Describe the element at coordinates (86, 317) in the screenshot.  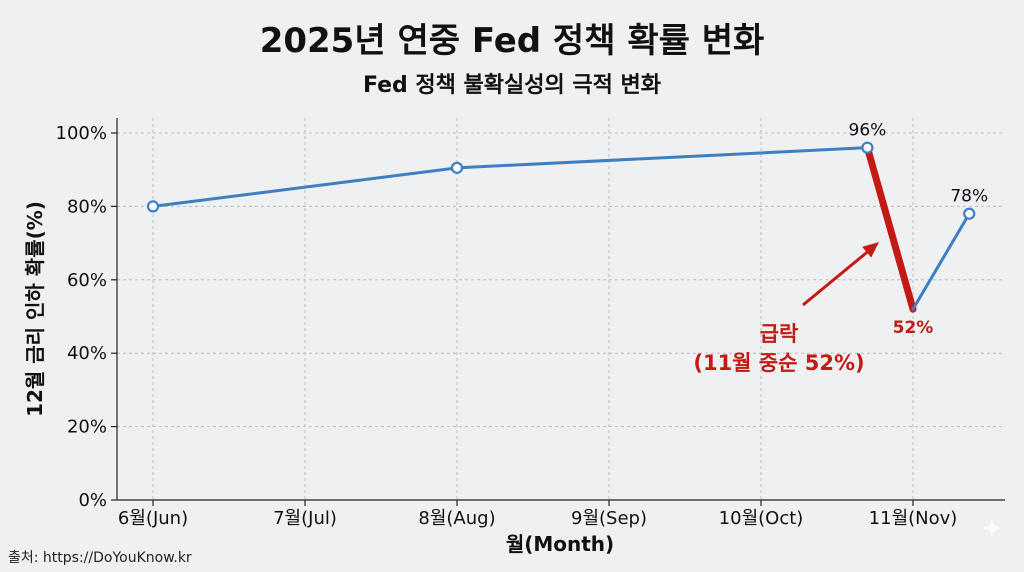
I see `y-ticks: 0% 20% 40% 60% 80% 100%` at that location.